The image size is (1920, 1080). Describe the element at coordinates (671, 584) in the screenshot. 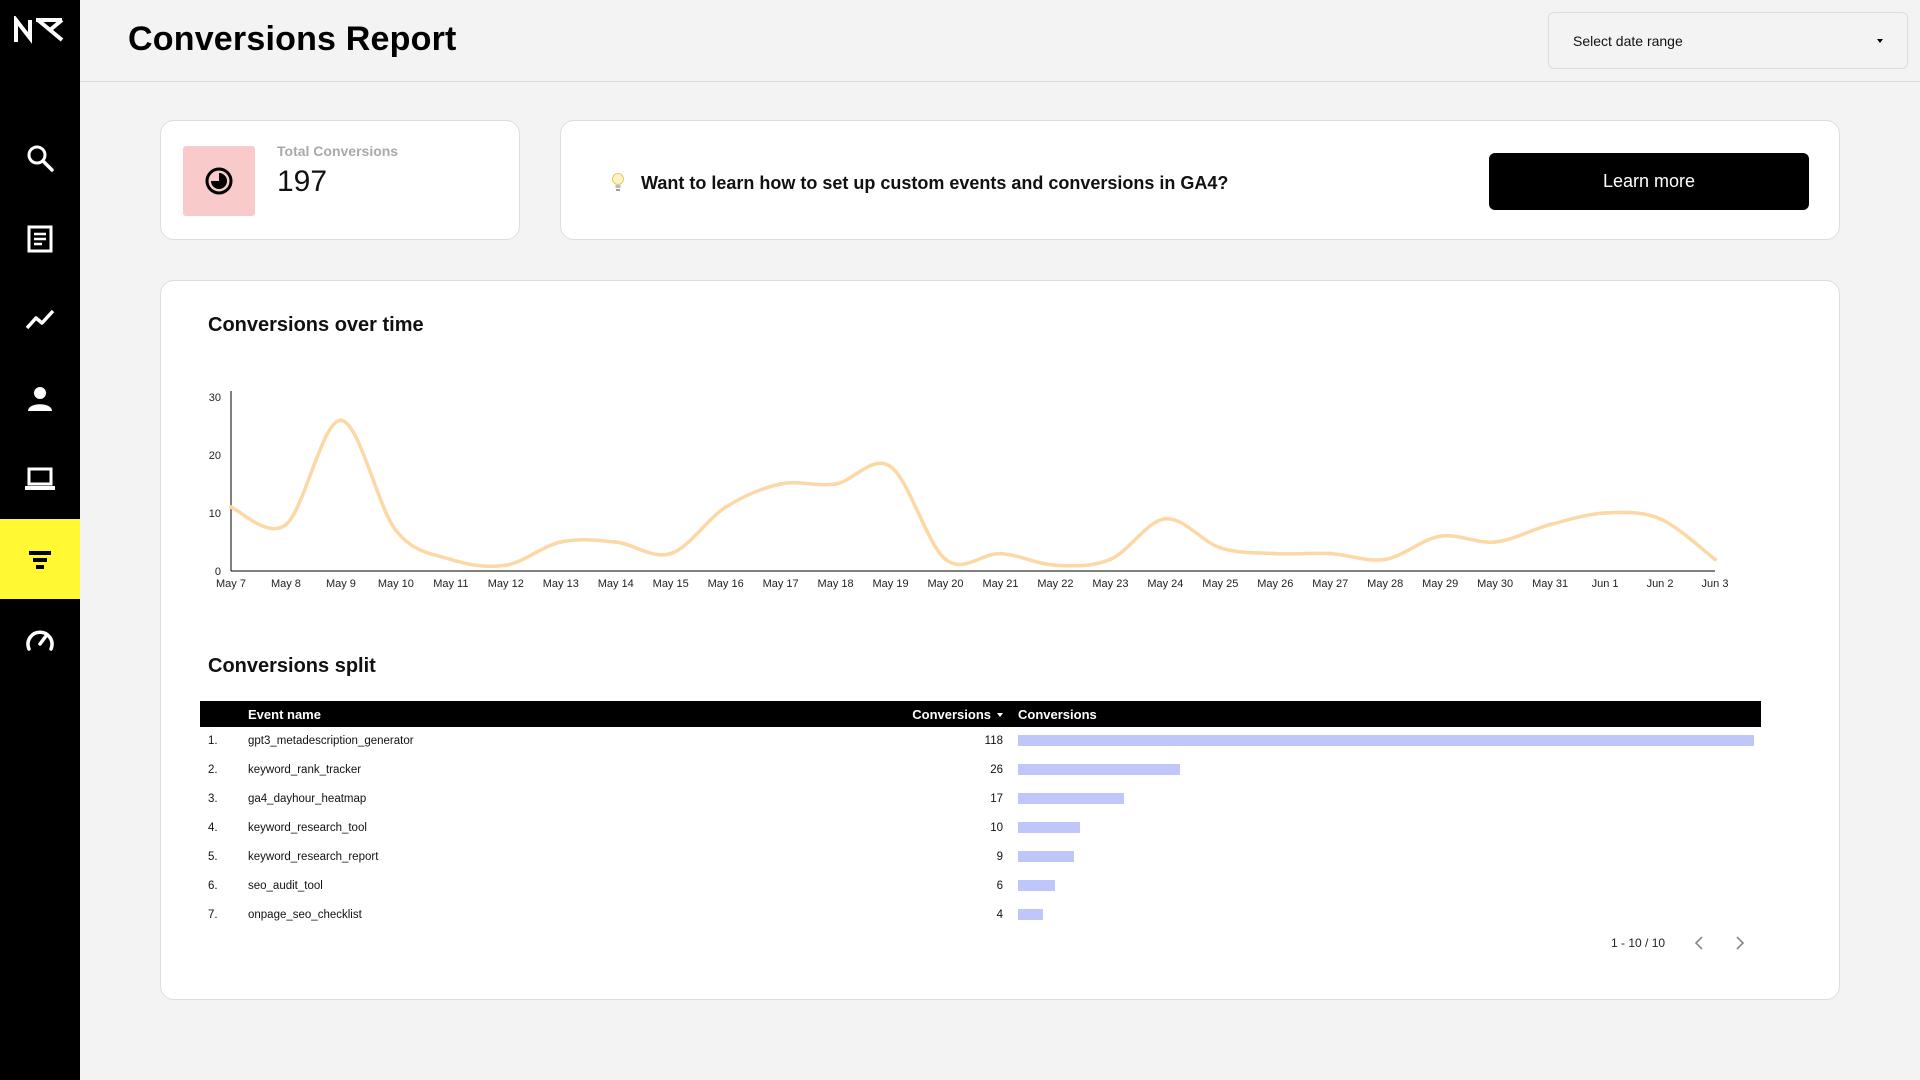

I see `x-tick-label: May 15` at that location.